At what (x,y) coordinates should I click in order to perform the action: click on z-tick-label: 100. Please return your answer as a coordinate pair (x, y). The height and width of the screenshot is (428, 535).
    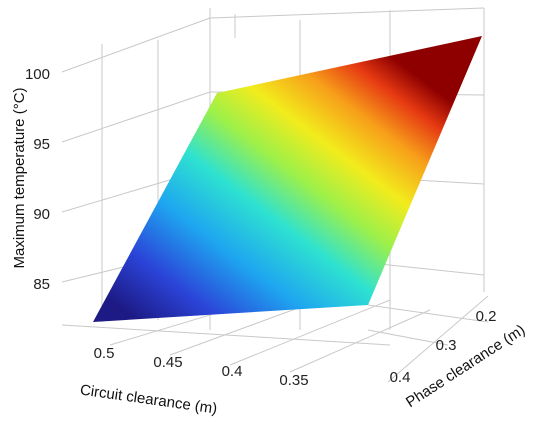
    Looking at the image, I should click on (37, 74).